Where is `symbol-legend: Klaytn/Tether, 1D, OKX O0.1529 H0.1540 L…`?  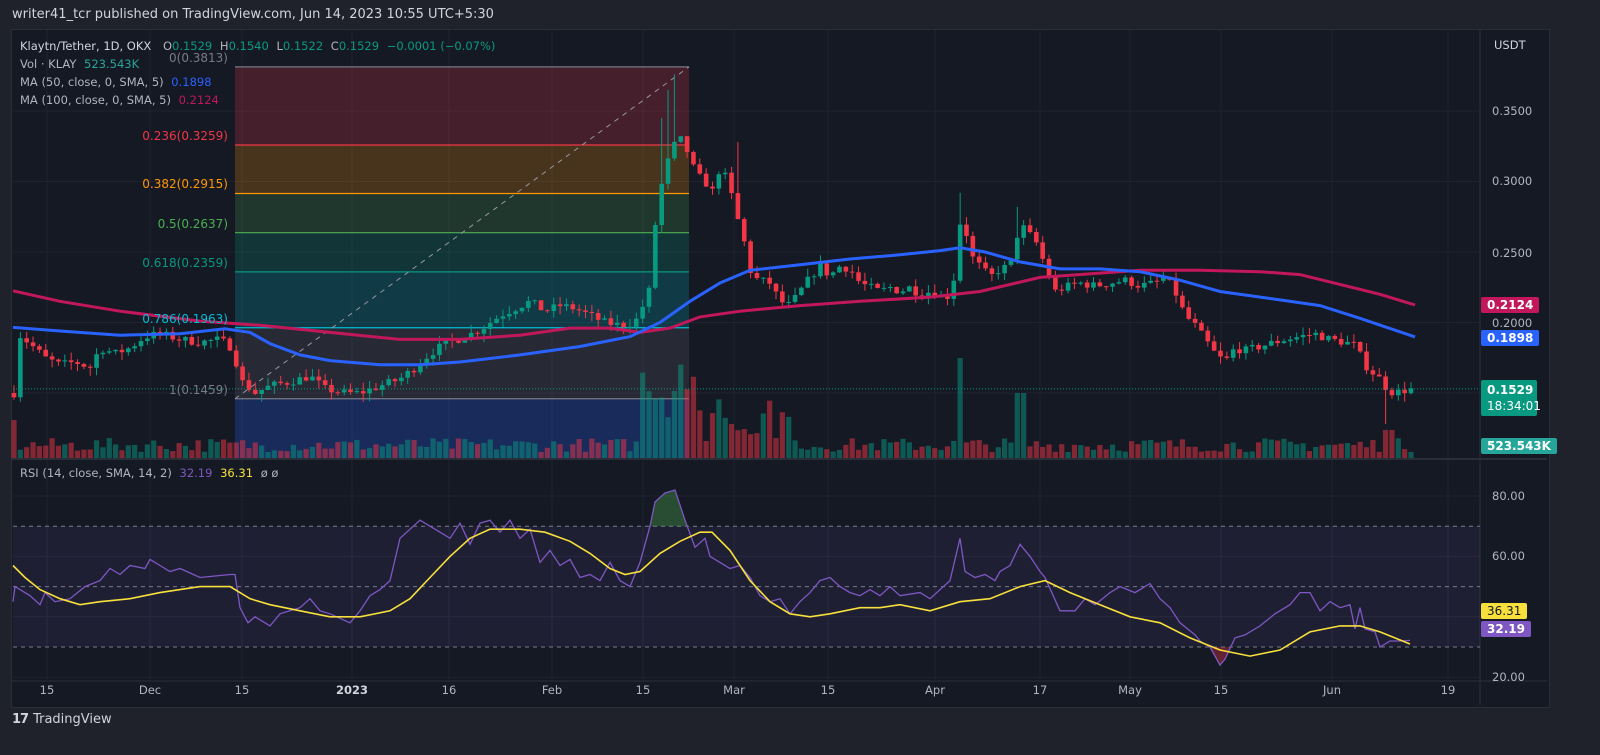 symbol-legend: Klaytn/Tether, 1D, OKX O0.1529 H0.1540 L… is located at coordinates (259, 46).